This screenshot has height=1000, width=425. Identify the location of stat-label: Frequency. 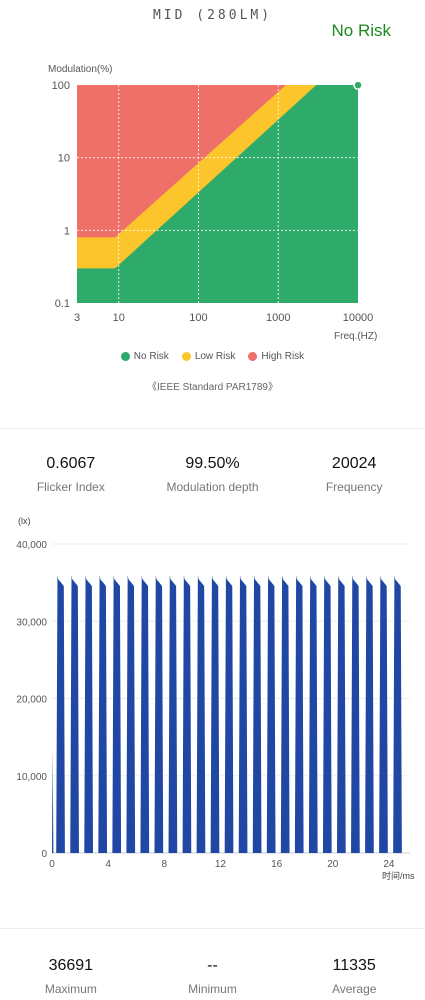
(354, 487).